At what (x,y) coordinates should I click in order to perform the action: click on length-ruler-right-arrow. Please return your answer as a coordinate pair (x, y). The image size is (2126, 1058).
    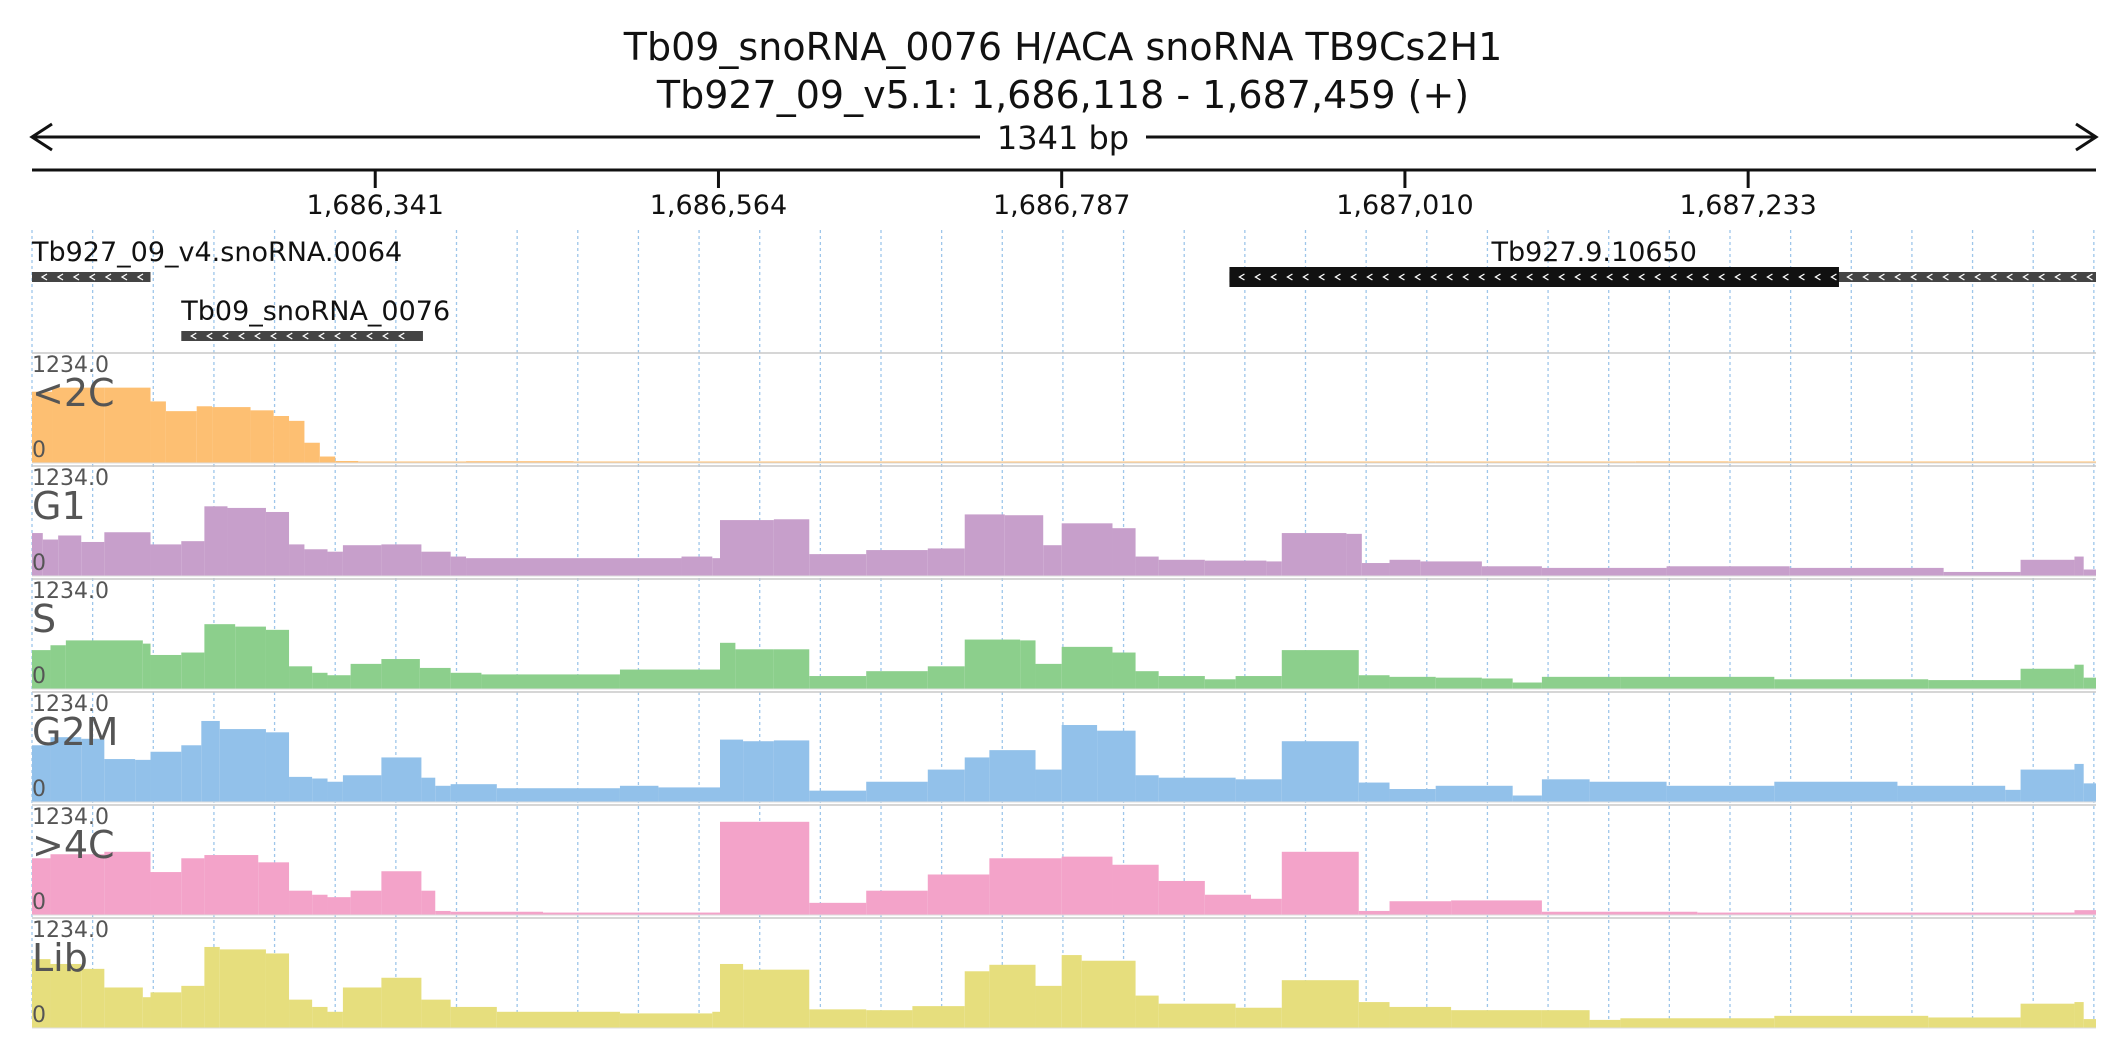
    Looking at the image, I should click on (2087, 137).